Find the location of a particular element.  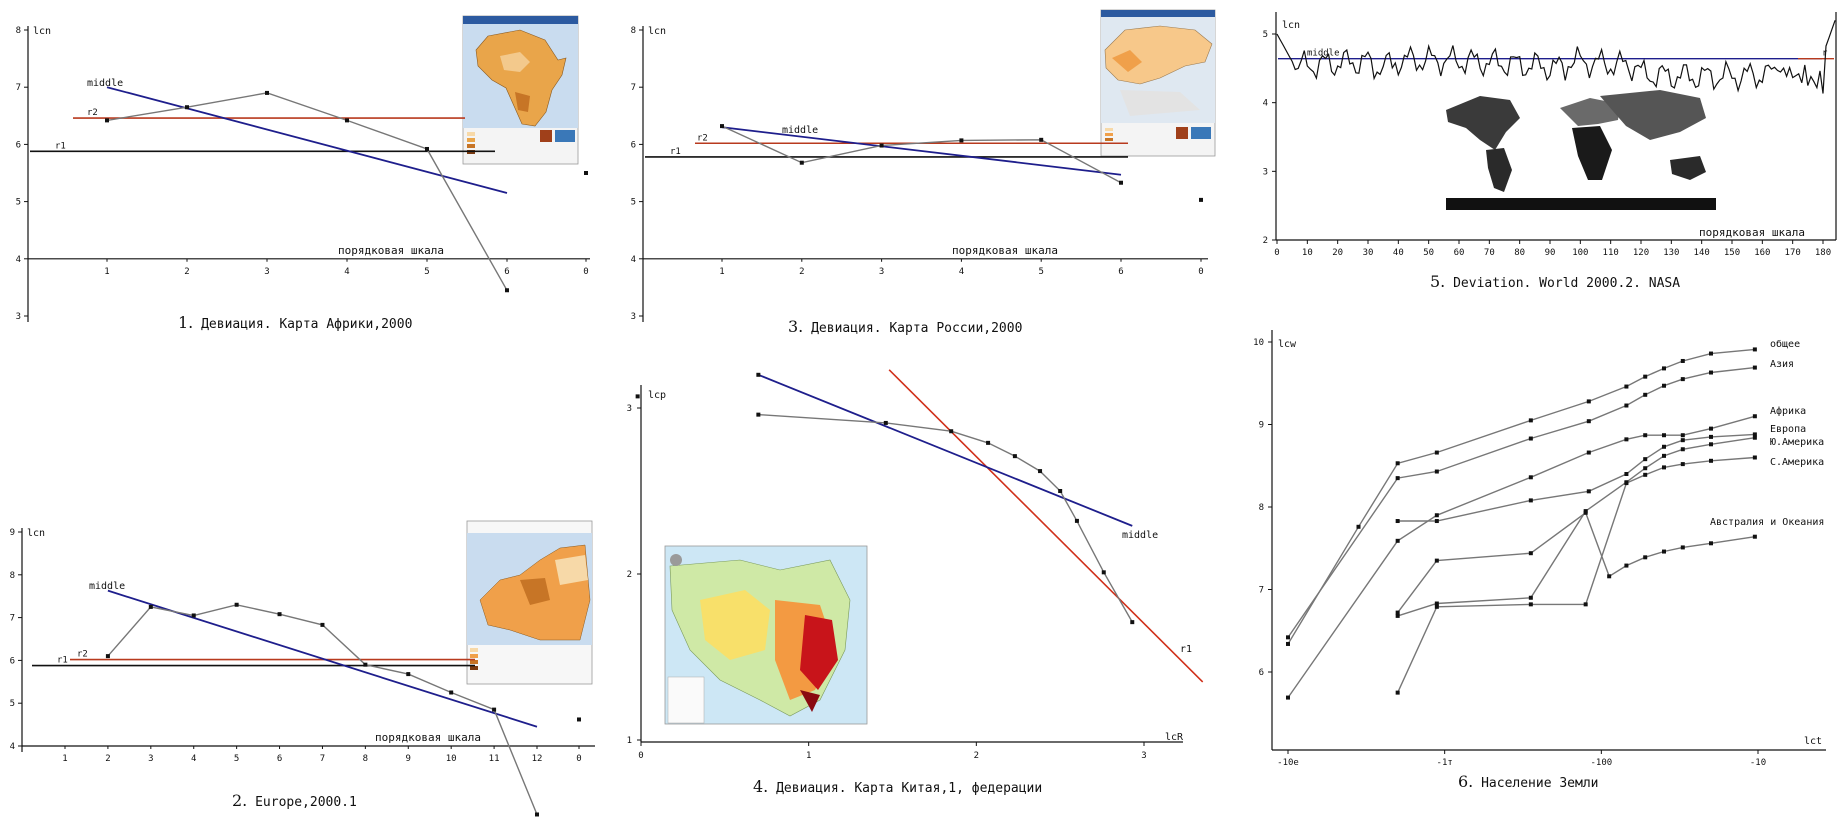

y-tick-label: 6 is located at coordinates (1261, 673).